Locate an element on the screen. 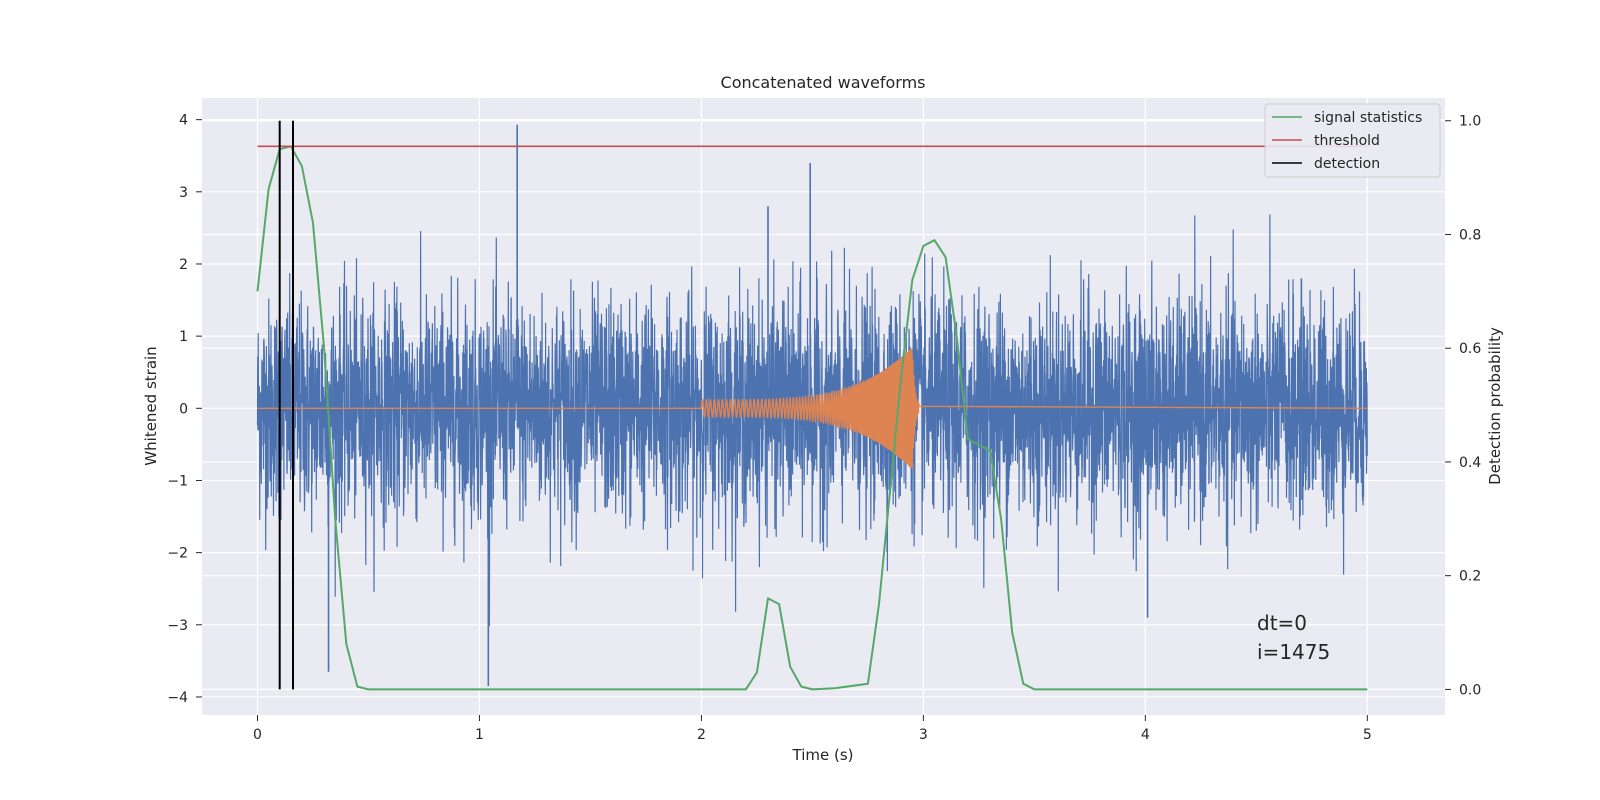 This screenshot has height=800, width=1600. y-tick-label: 3 is located at coordinates (183, 193).